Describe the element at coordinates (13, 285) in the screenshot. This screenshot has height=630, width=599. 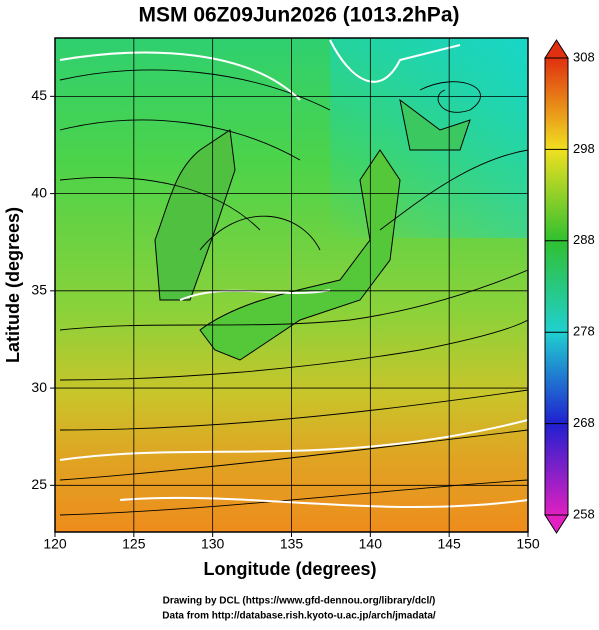
I see `y-axis-label: Latitude (degrees)` at that location.